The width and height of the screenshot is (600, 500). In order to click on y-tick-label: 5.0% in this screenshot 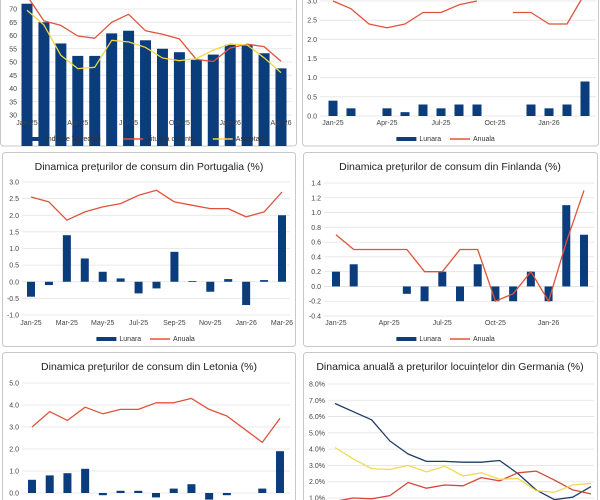, I will do `click(317, 433)`.